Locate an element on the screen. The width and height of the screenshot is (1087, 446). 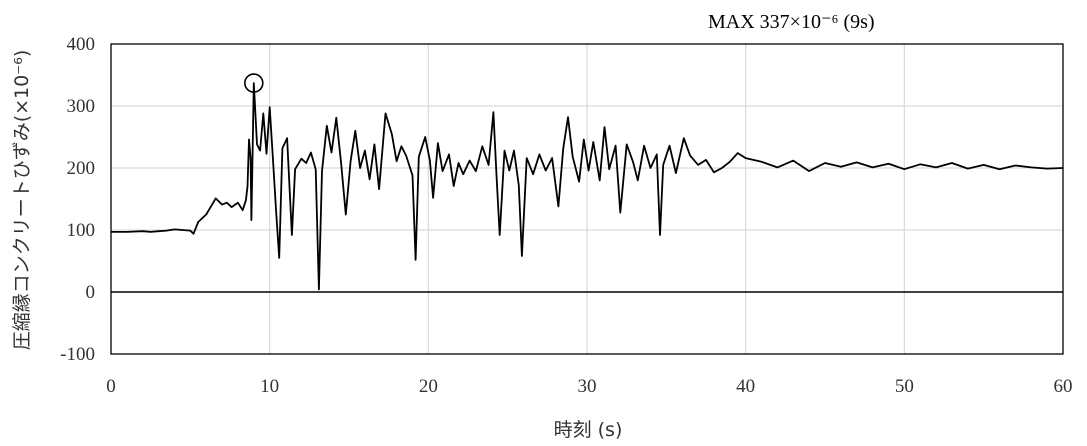
x-tick-label: 30 is located at coordinates (587, 386).